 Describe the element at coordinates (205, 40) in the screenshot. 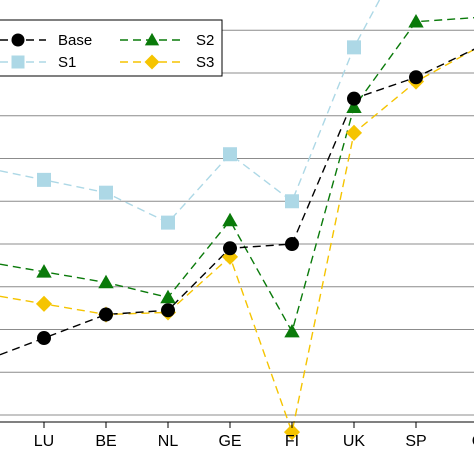

I see `legend-label-s2: S2` at that location.